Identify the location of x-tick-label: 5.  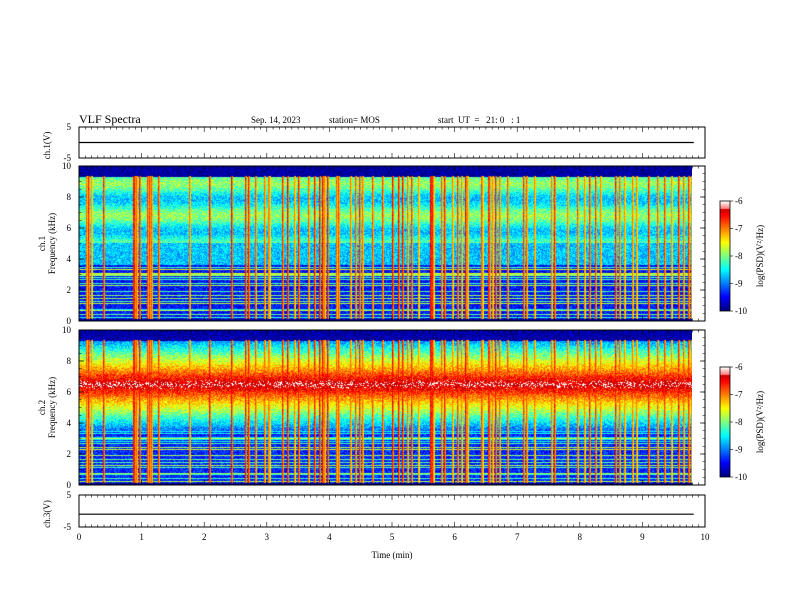
(392, 537).